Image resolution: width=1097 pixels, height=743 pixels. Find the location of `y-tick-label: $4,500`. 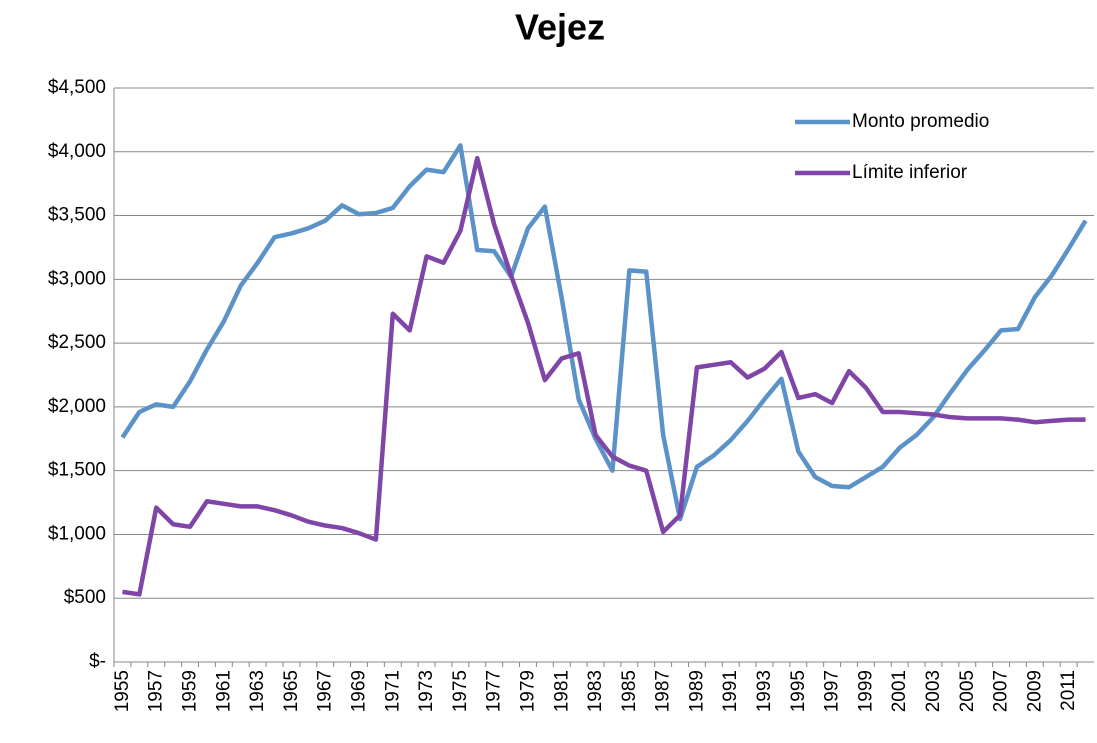

y-tick-label: $4,500 is located at coordinates (77, 87).